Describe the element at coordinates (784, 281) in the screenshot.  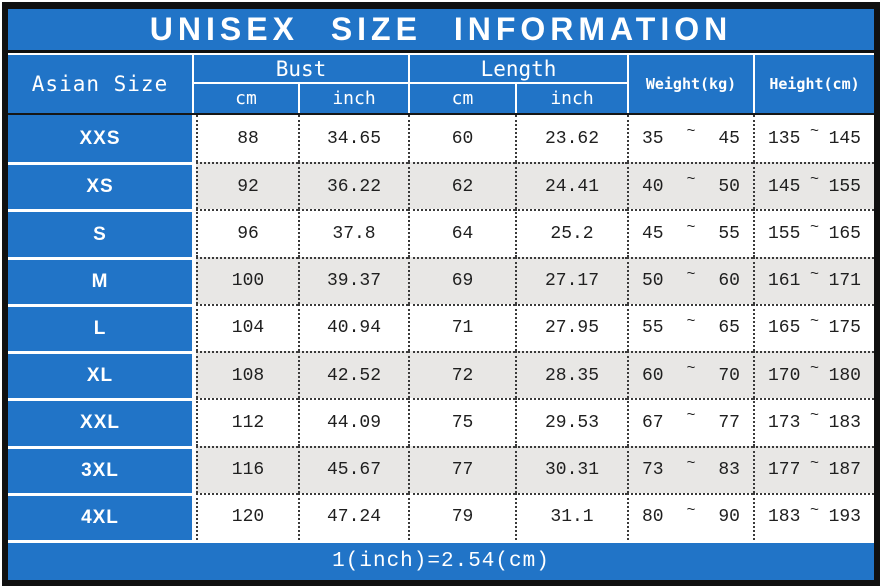
I see `height-min: 161` at that location.